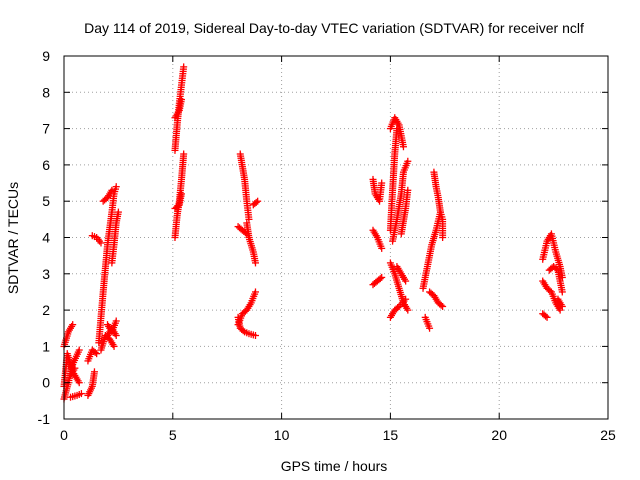 The image size is (640, 480). I want to click on x-tick-label: 5, so click(173, 435).